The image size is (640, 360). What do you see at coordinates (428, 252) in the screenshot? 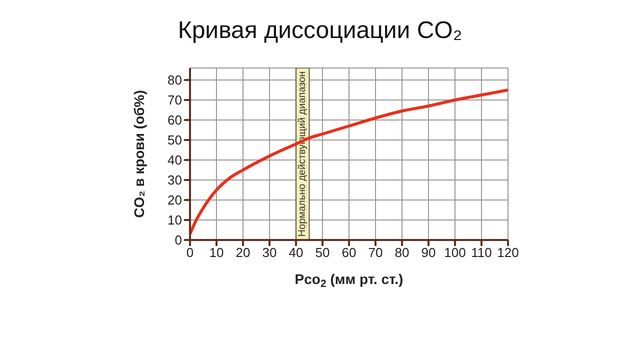
I see `x-tick-label: 90` at bounding box center [428, 252].